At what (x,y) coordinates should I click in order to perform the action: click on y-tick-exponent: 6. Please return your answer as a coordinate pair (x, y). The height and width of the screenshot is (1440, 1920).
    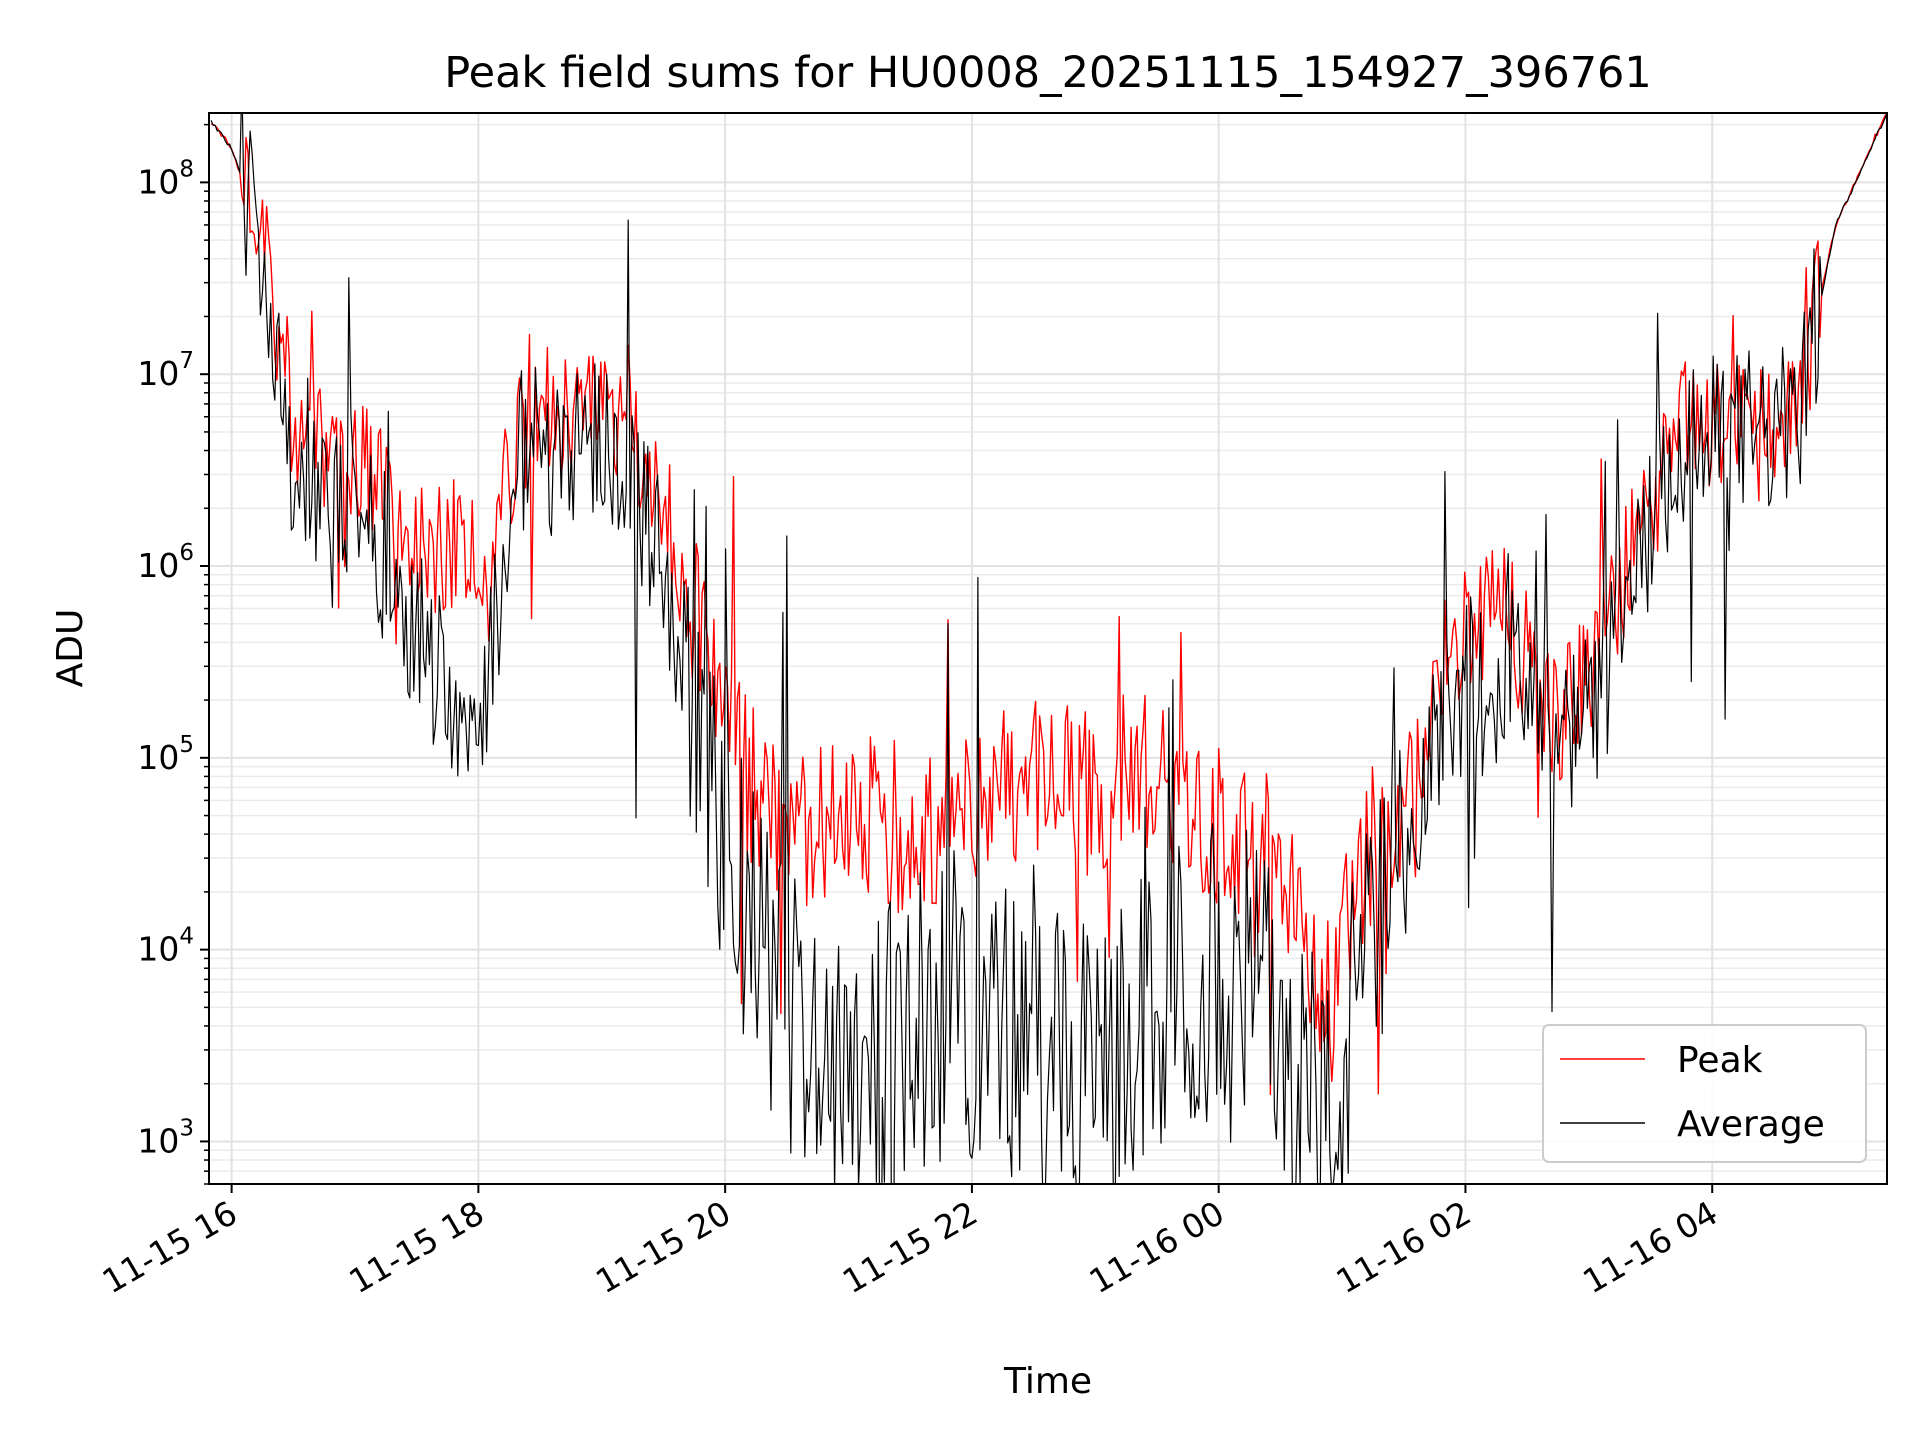
    Looking at the image, I should click on (186, 553).